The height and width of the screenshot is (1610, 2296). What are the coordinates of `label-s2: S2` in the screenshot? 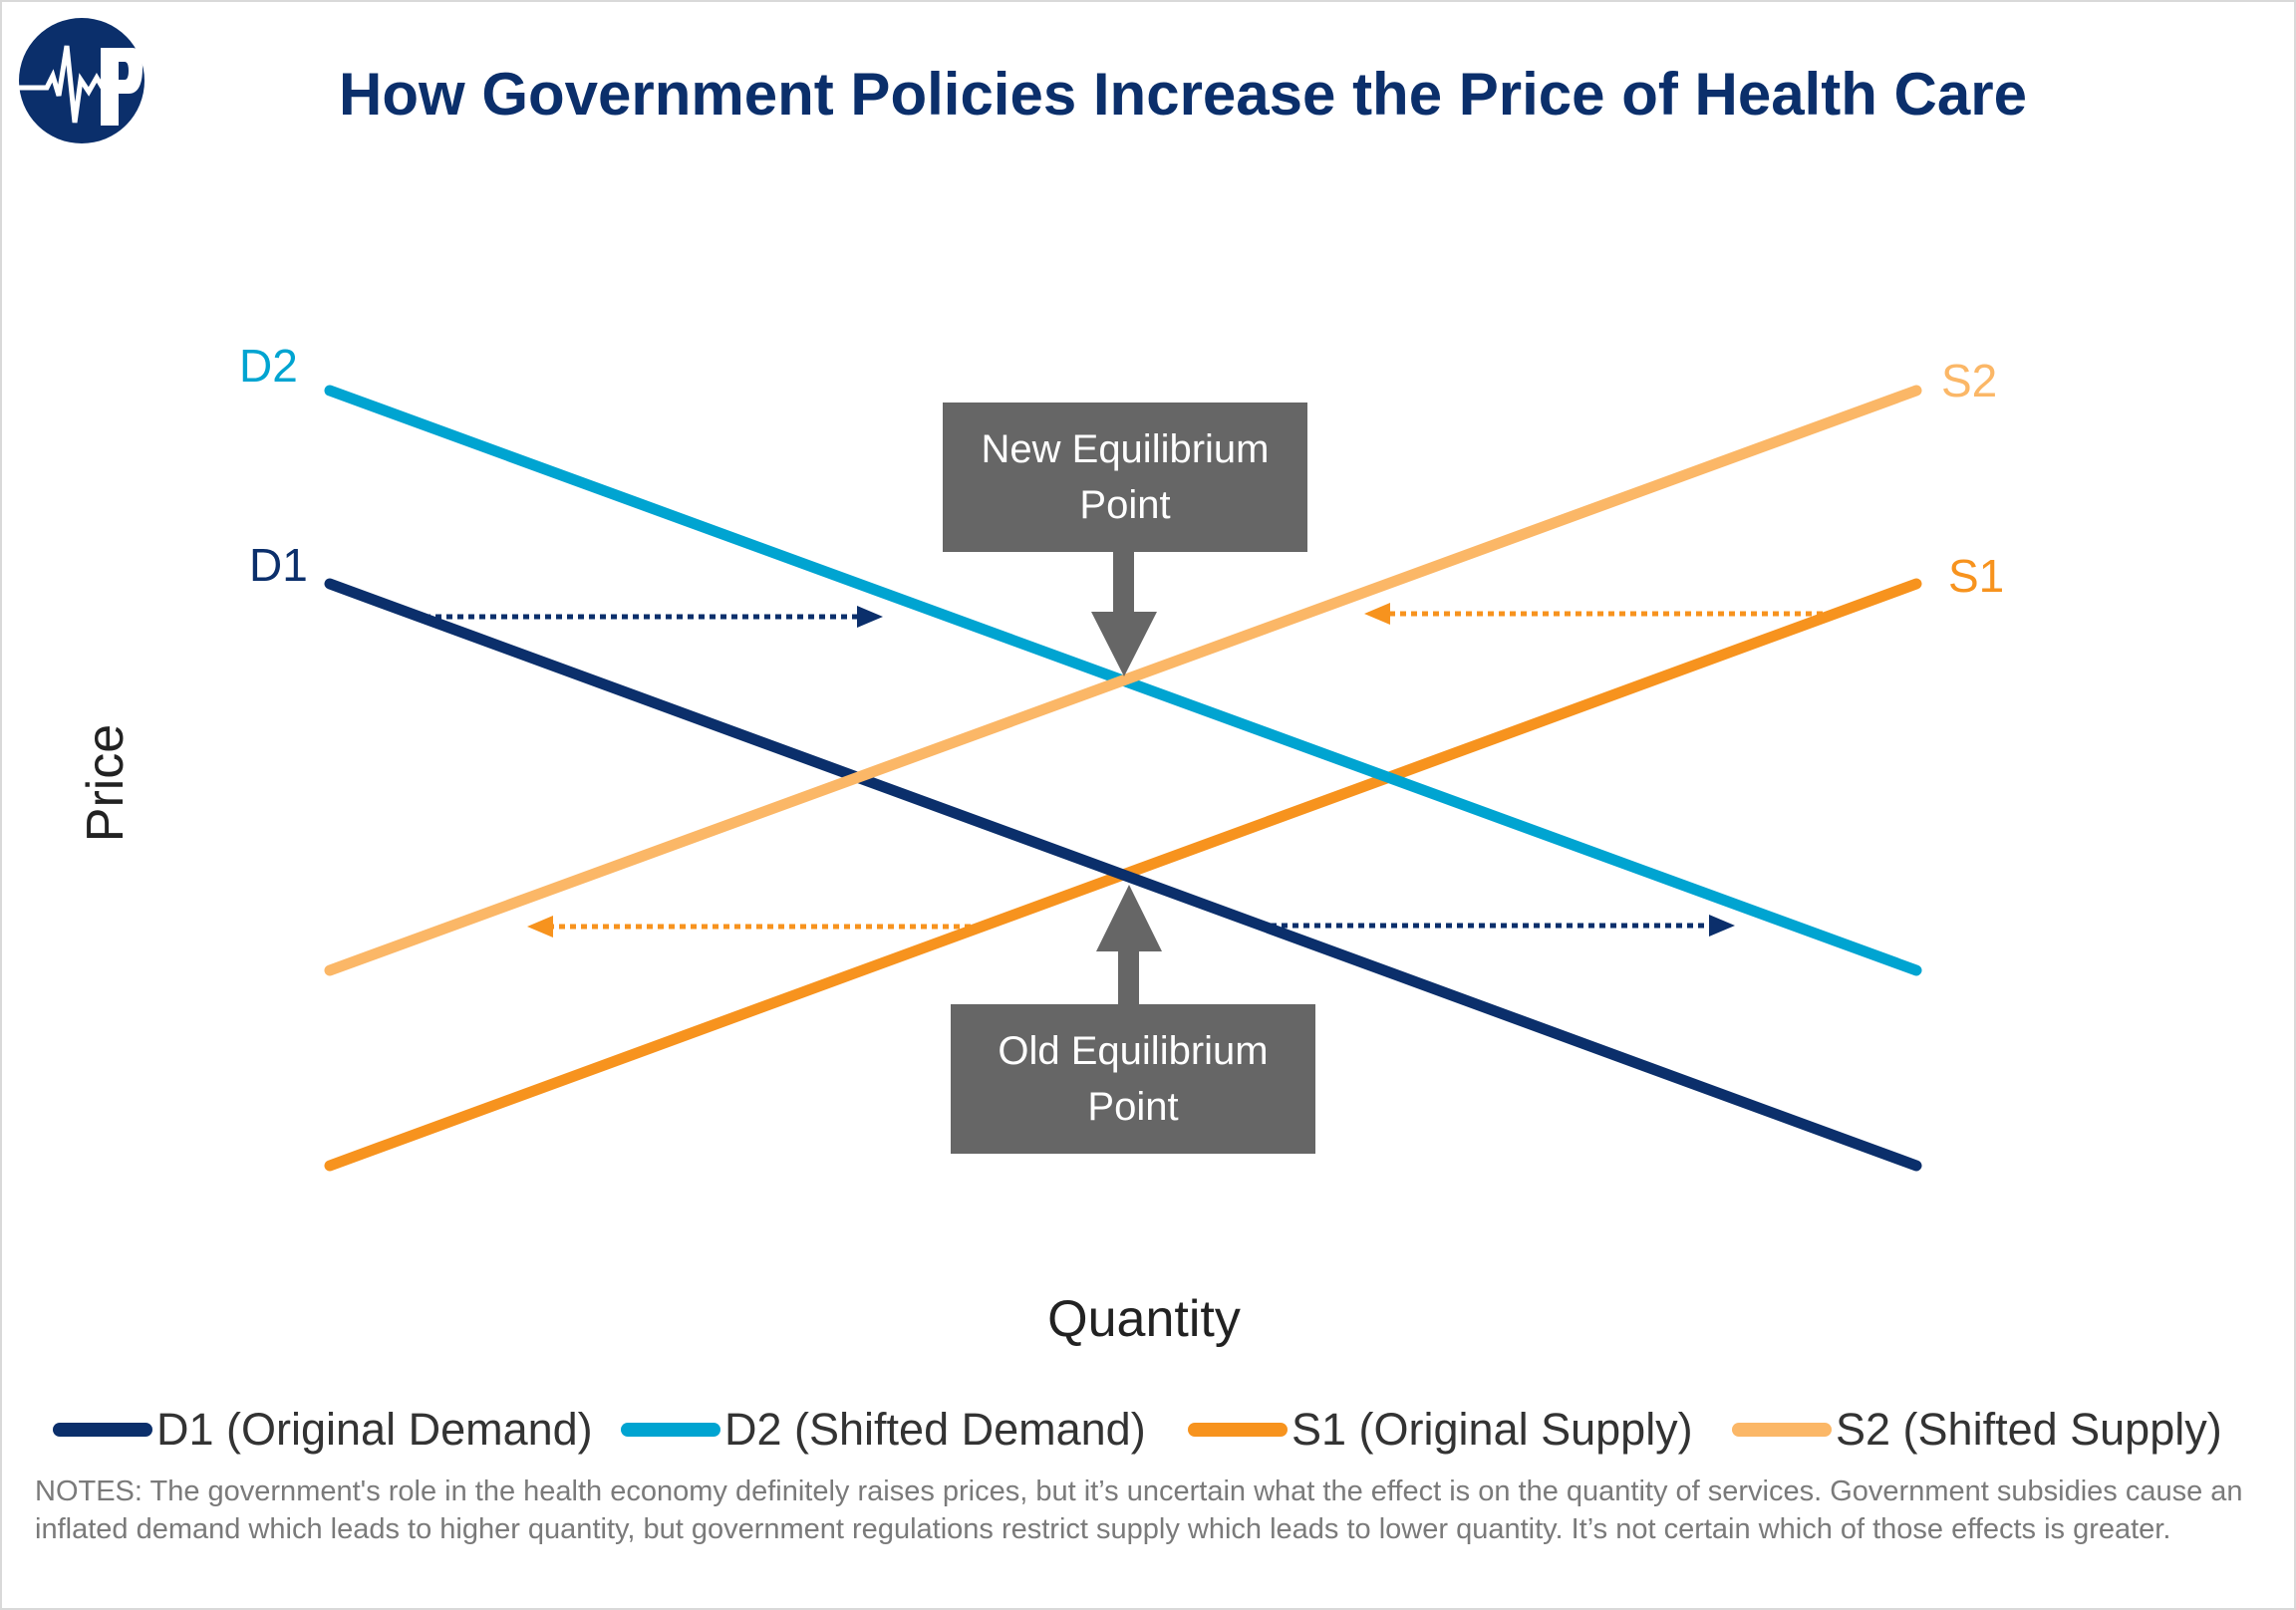 It's located at (1969, 380).